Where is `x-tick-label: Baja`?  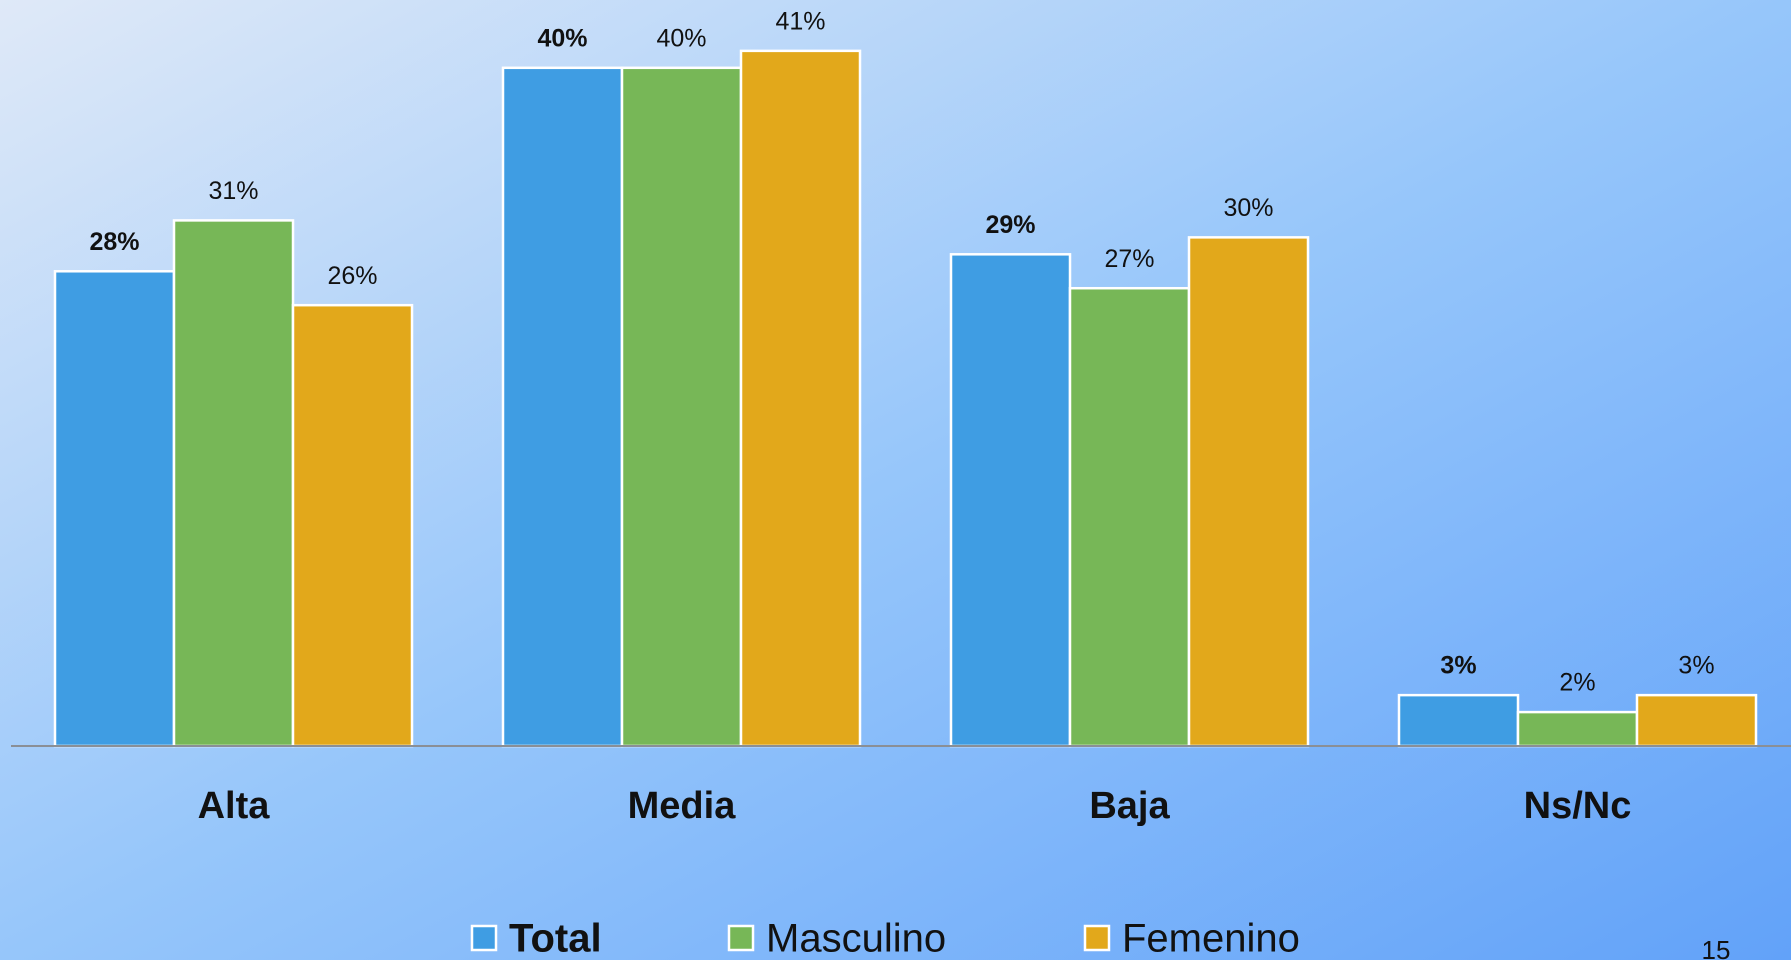 x-tick-label: Baja is located at coordinates (1129, 806).